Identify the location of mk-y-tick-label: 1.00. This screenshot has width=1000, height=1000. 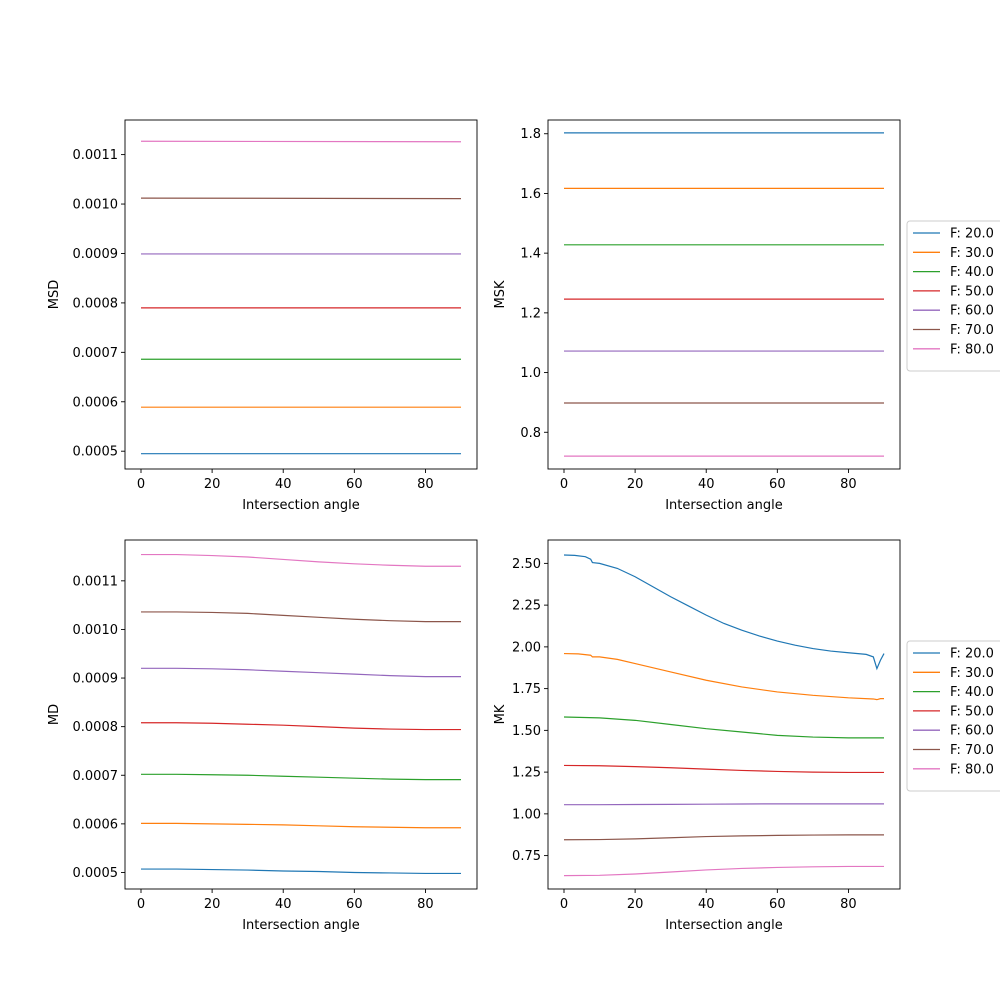
(526, 814).